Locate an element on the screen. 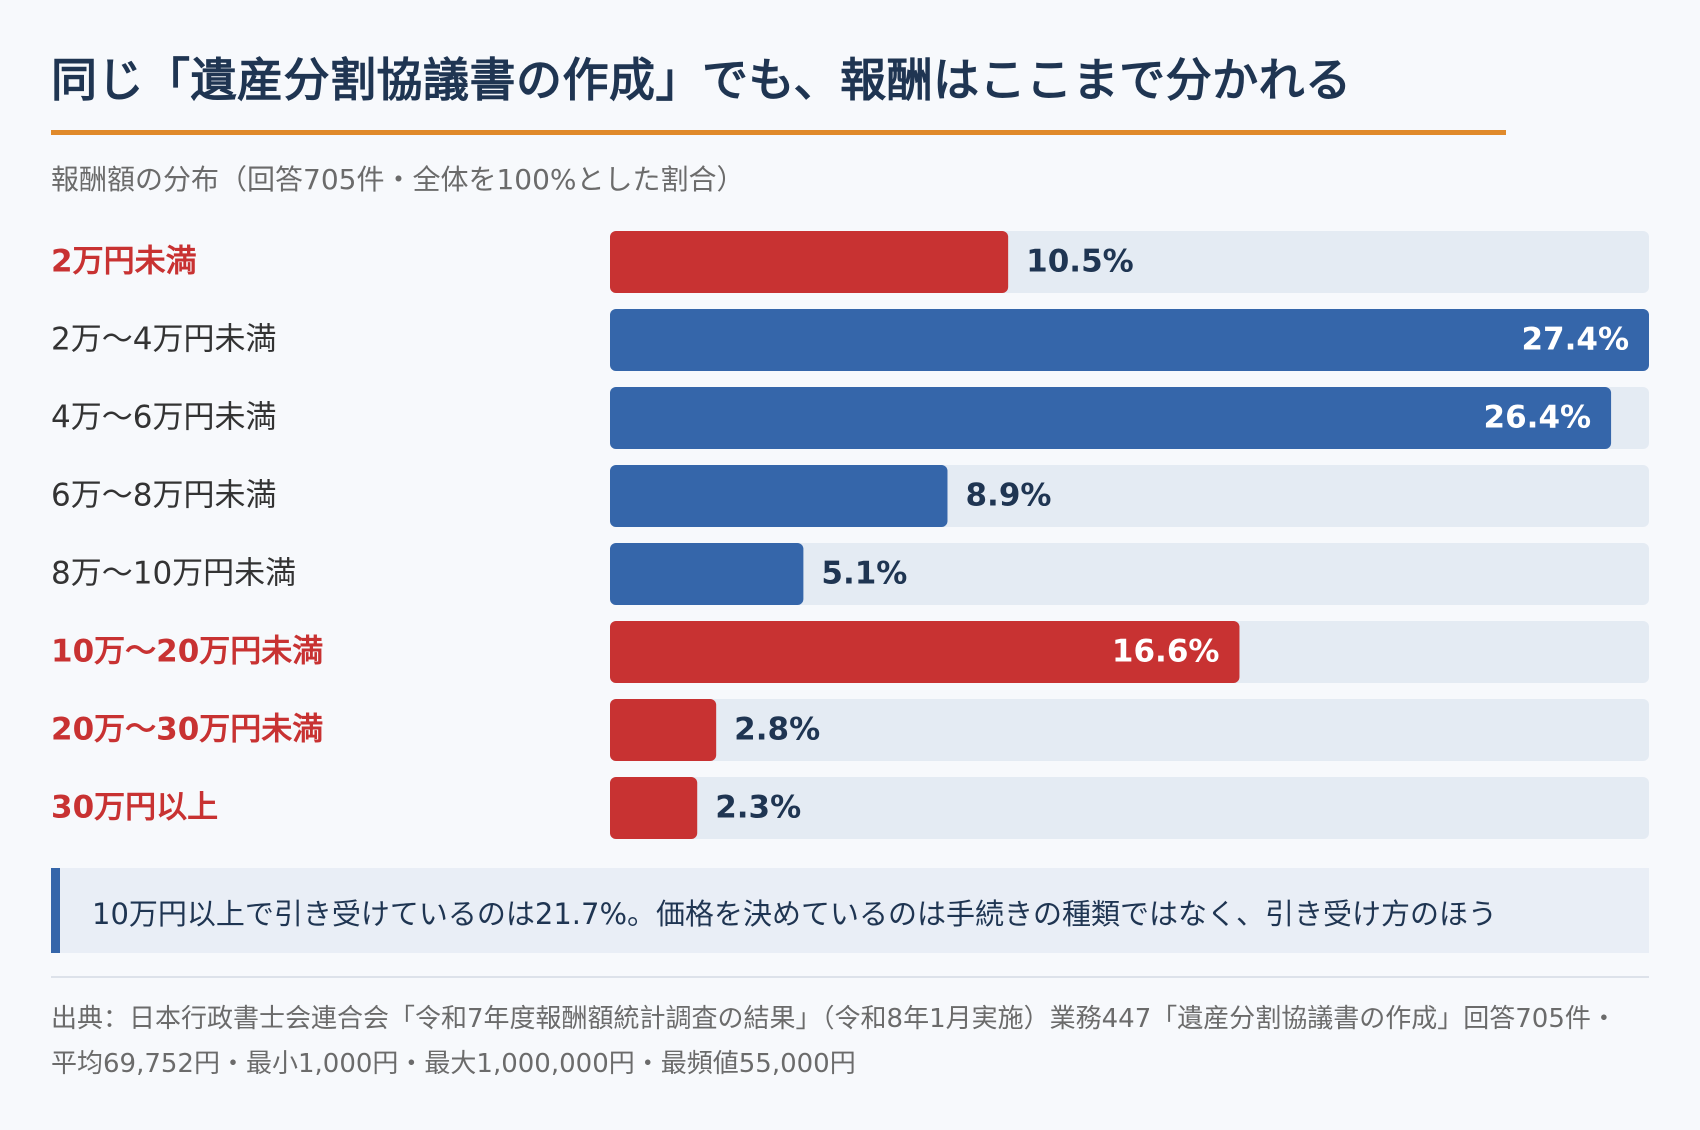 This screenshot has height=1130, width=1700. bar-value-label: 27.4% is located at coordinates (1575, 340).